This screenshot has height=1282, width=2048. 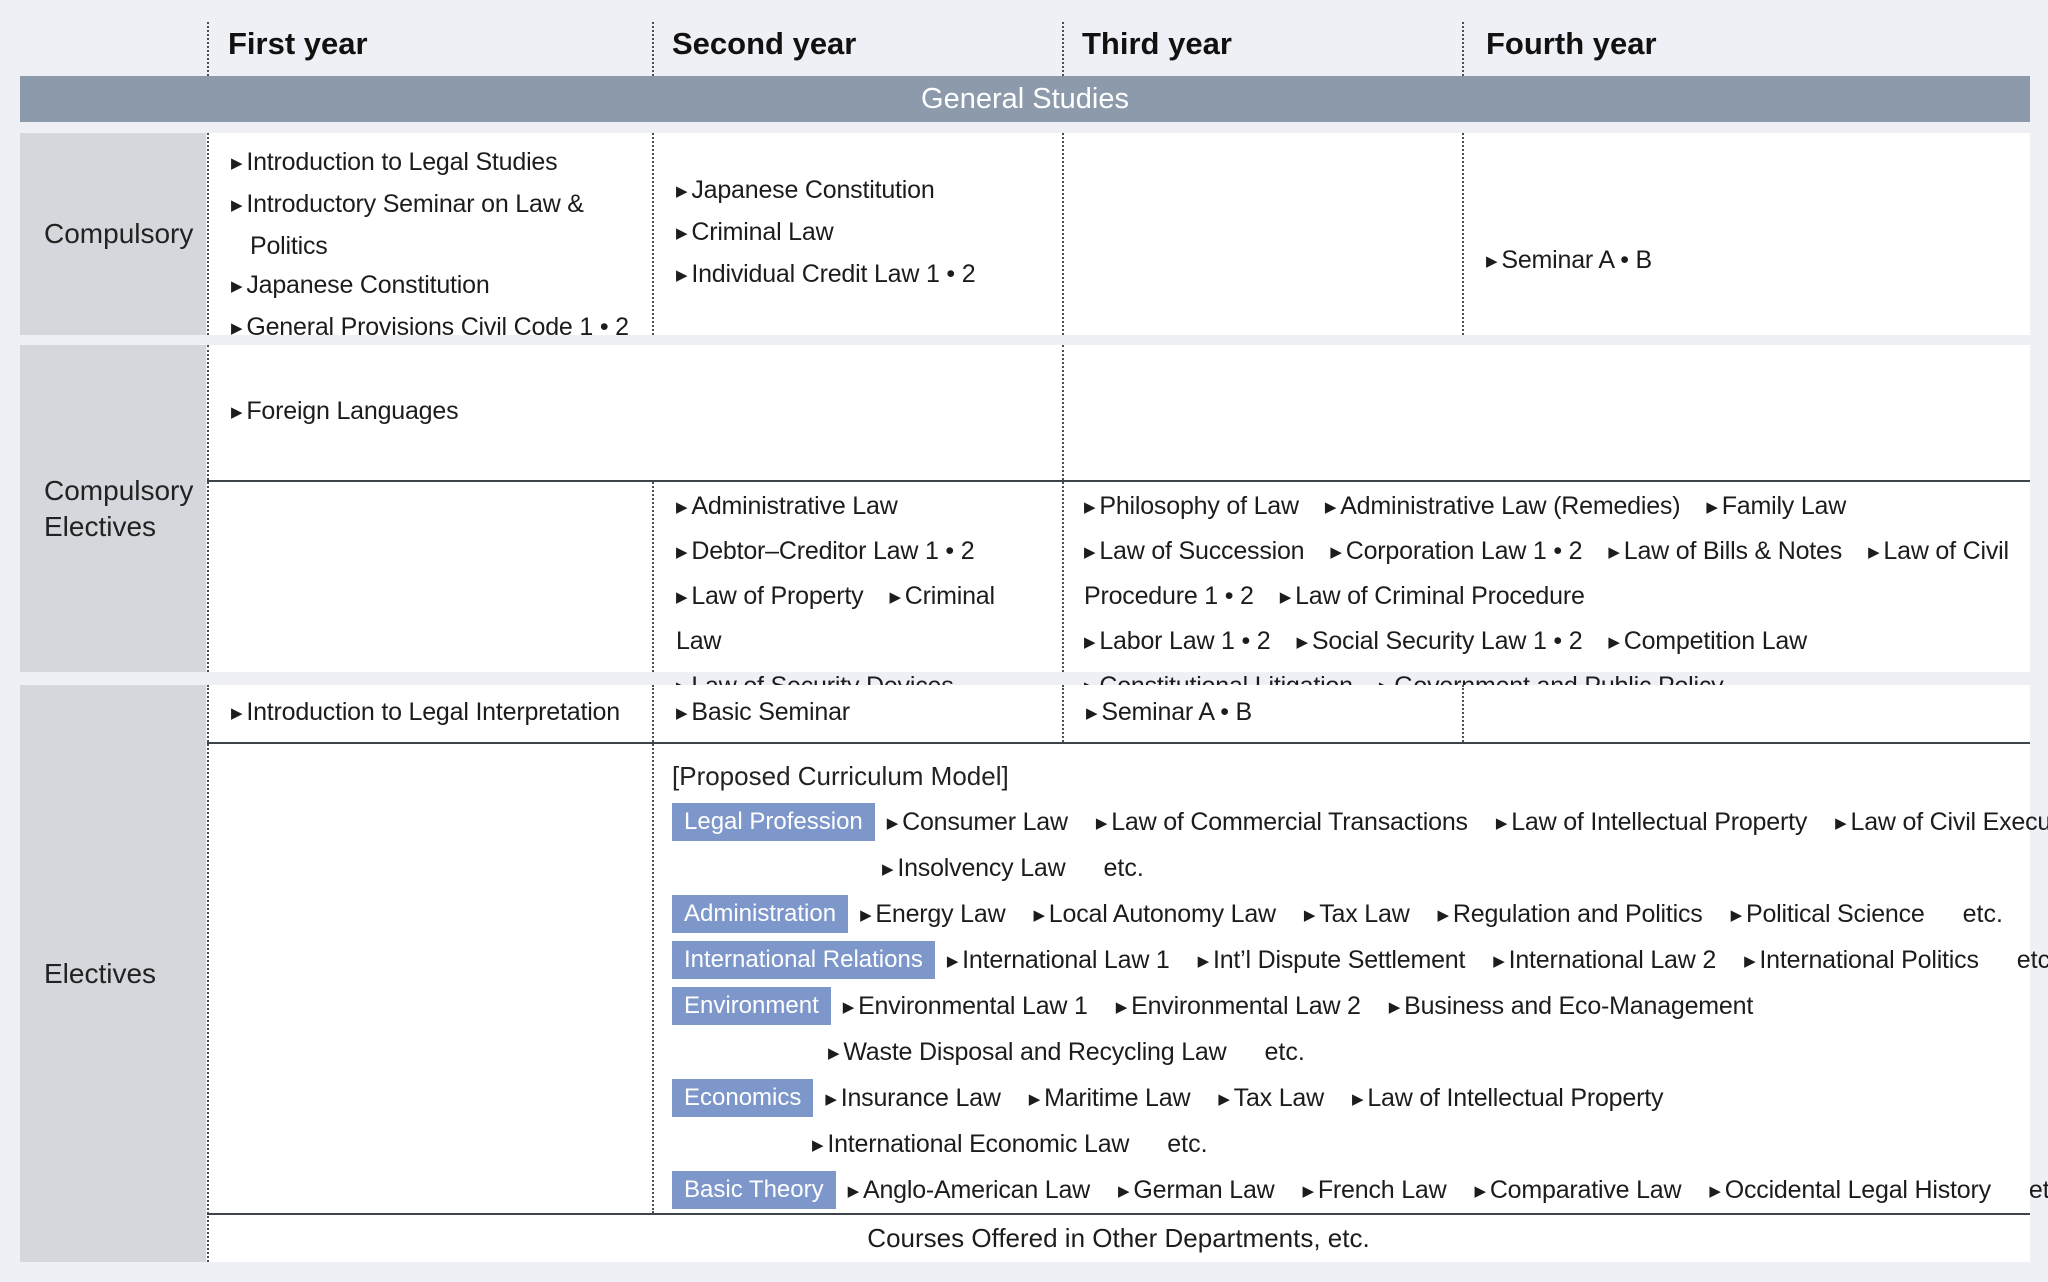 I want to click on course-item: ▶ Law of Commercial Transactions, so click(x=1281, y=821).